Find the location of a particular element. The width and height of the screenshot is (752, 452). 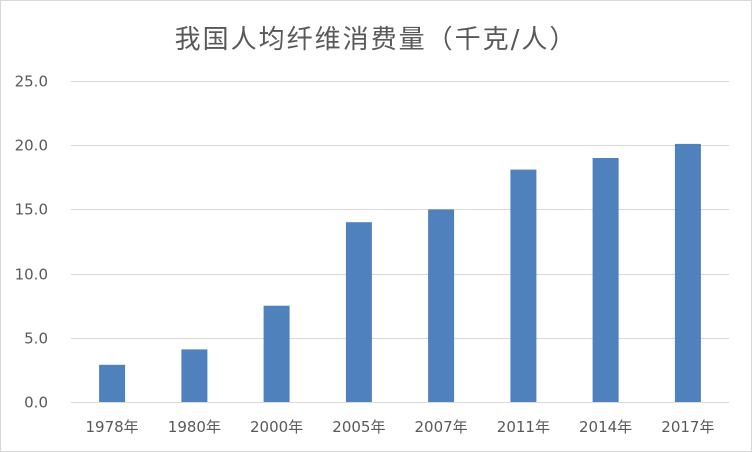

x-axis-ticks: 1978年 1980年 2000年 2005年 2007年 2011年 2014年 2017年 is located at coordinates (400, 427).